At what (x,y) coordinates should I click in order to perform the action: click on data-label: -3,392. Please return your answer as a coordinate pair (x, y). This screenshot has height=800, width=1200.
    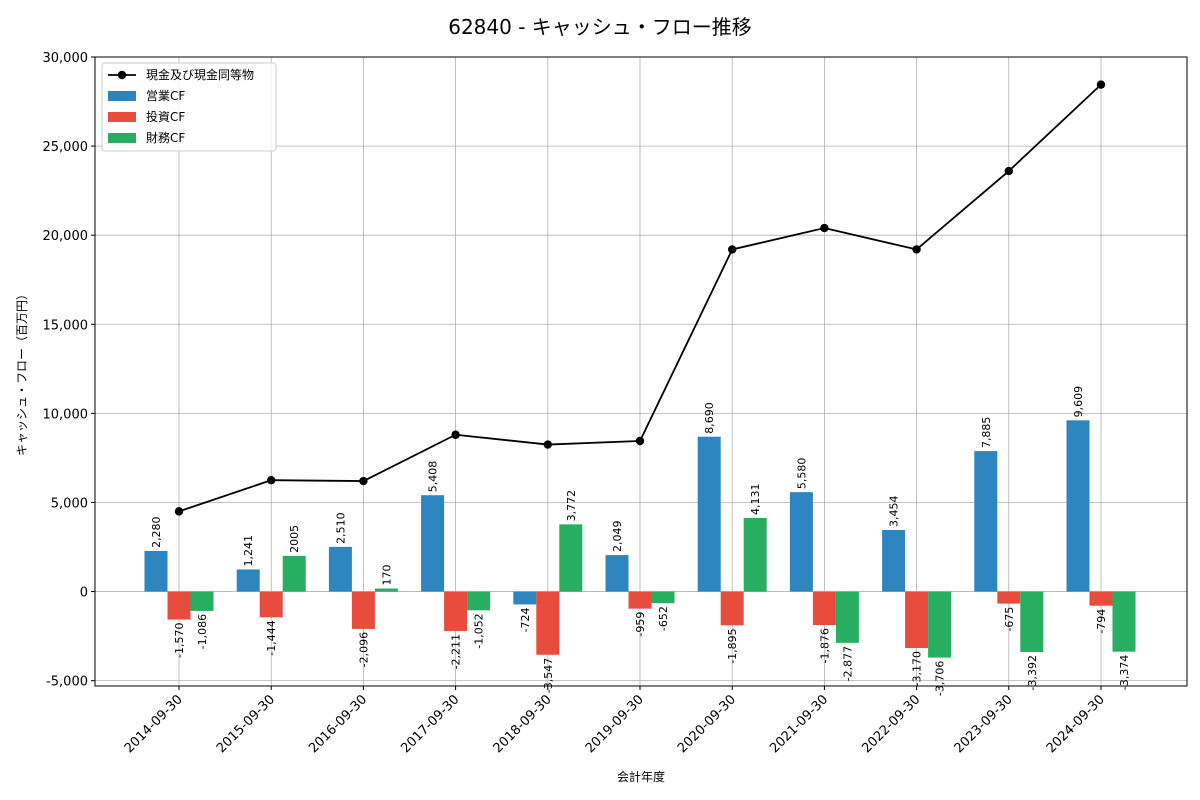
    Looking at the image, I should click on (1032, 672).